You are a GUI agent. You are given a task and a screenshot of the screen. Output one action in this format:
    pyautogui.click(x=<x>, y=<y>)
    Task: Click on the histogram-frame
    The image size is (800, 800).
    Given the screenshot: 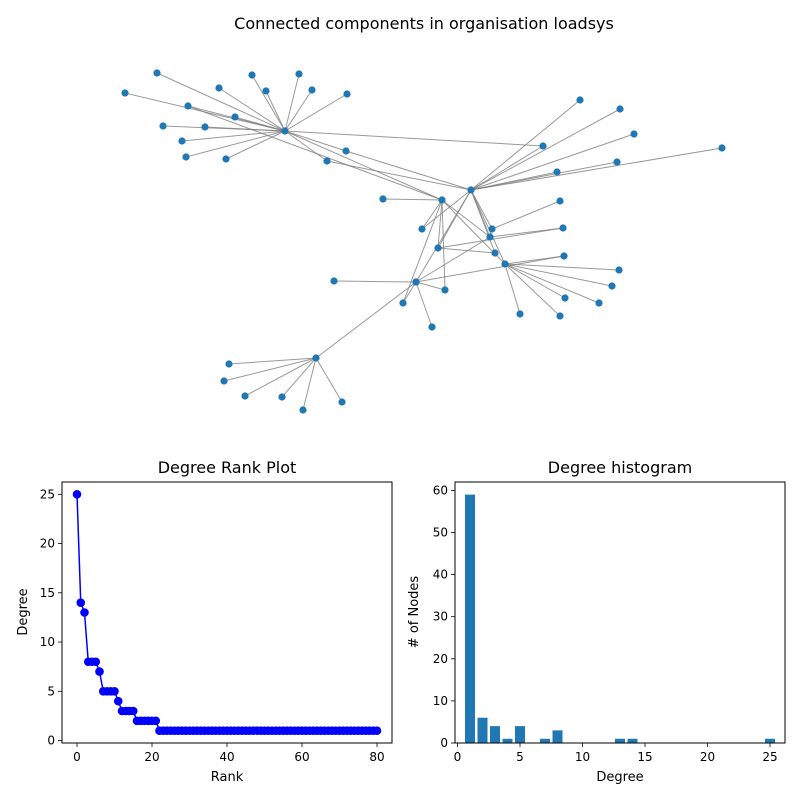 What is the action you would take?
    pyautogui.click(x=620, y=612)
    